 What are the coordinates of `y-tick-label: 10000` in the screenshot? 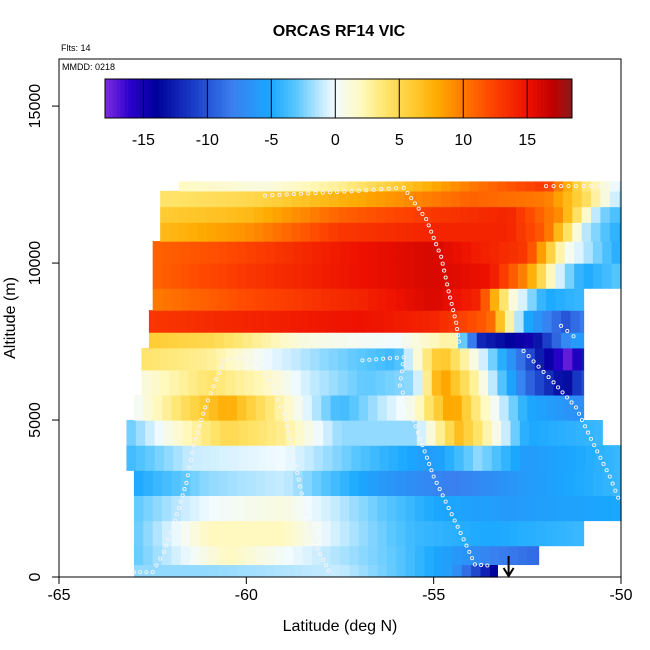 It's located at (35, 263).